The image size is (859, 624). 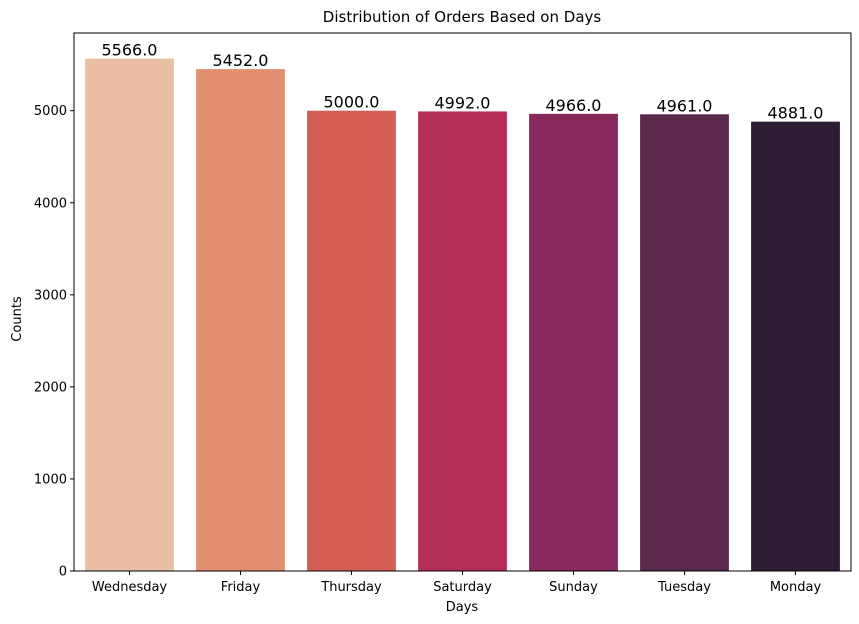 What do you see at coordinates (796, 113) in the screenshot?
I see `bar-value-label: 4881.0` at bounding box center [796, 113].